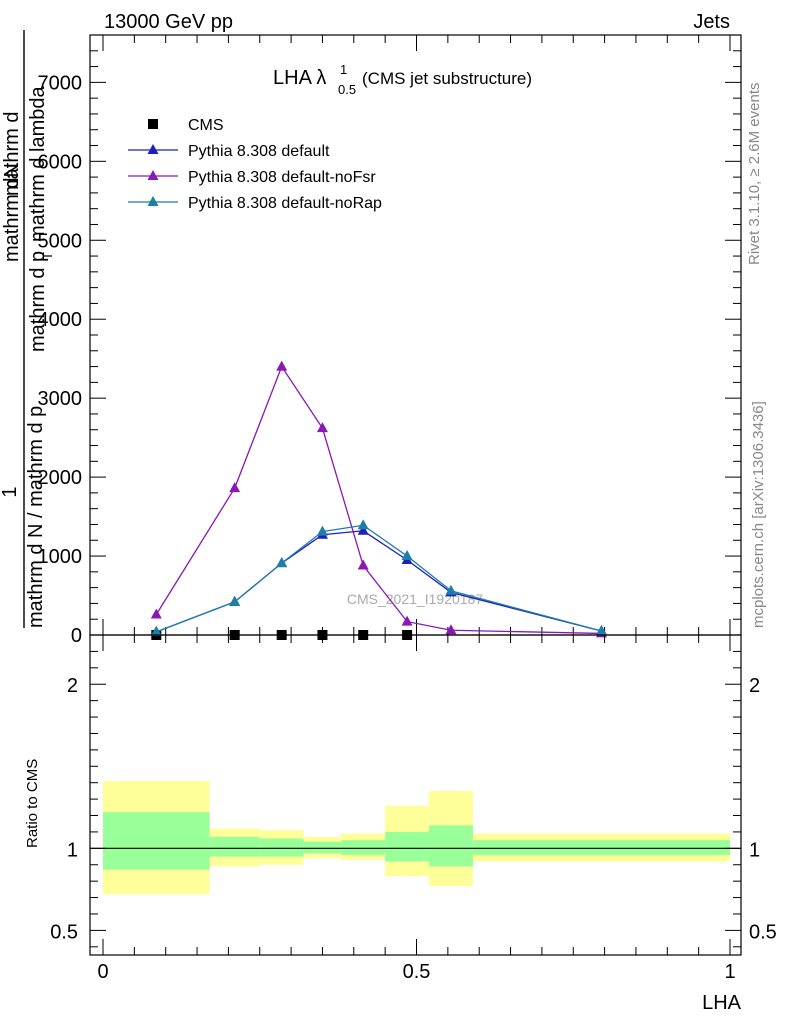 This screenshot has height=1024, width=786. Describe the element at coordinates (758, 514) in the screenshot. I see `mcplots-label: mcplots.cern.ch [arXiv:1306.3436]` at that location.